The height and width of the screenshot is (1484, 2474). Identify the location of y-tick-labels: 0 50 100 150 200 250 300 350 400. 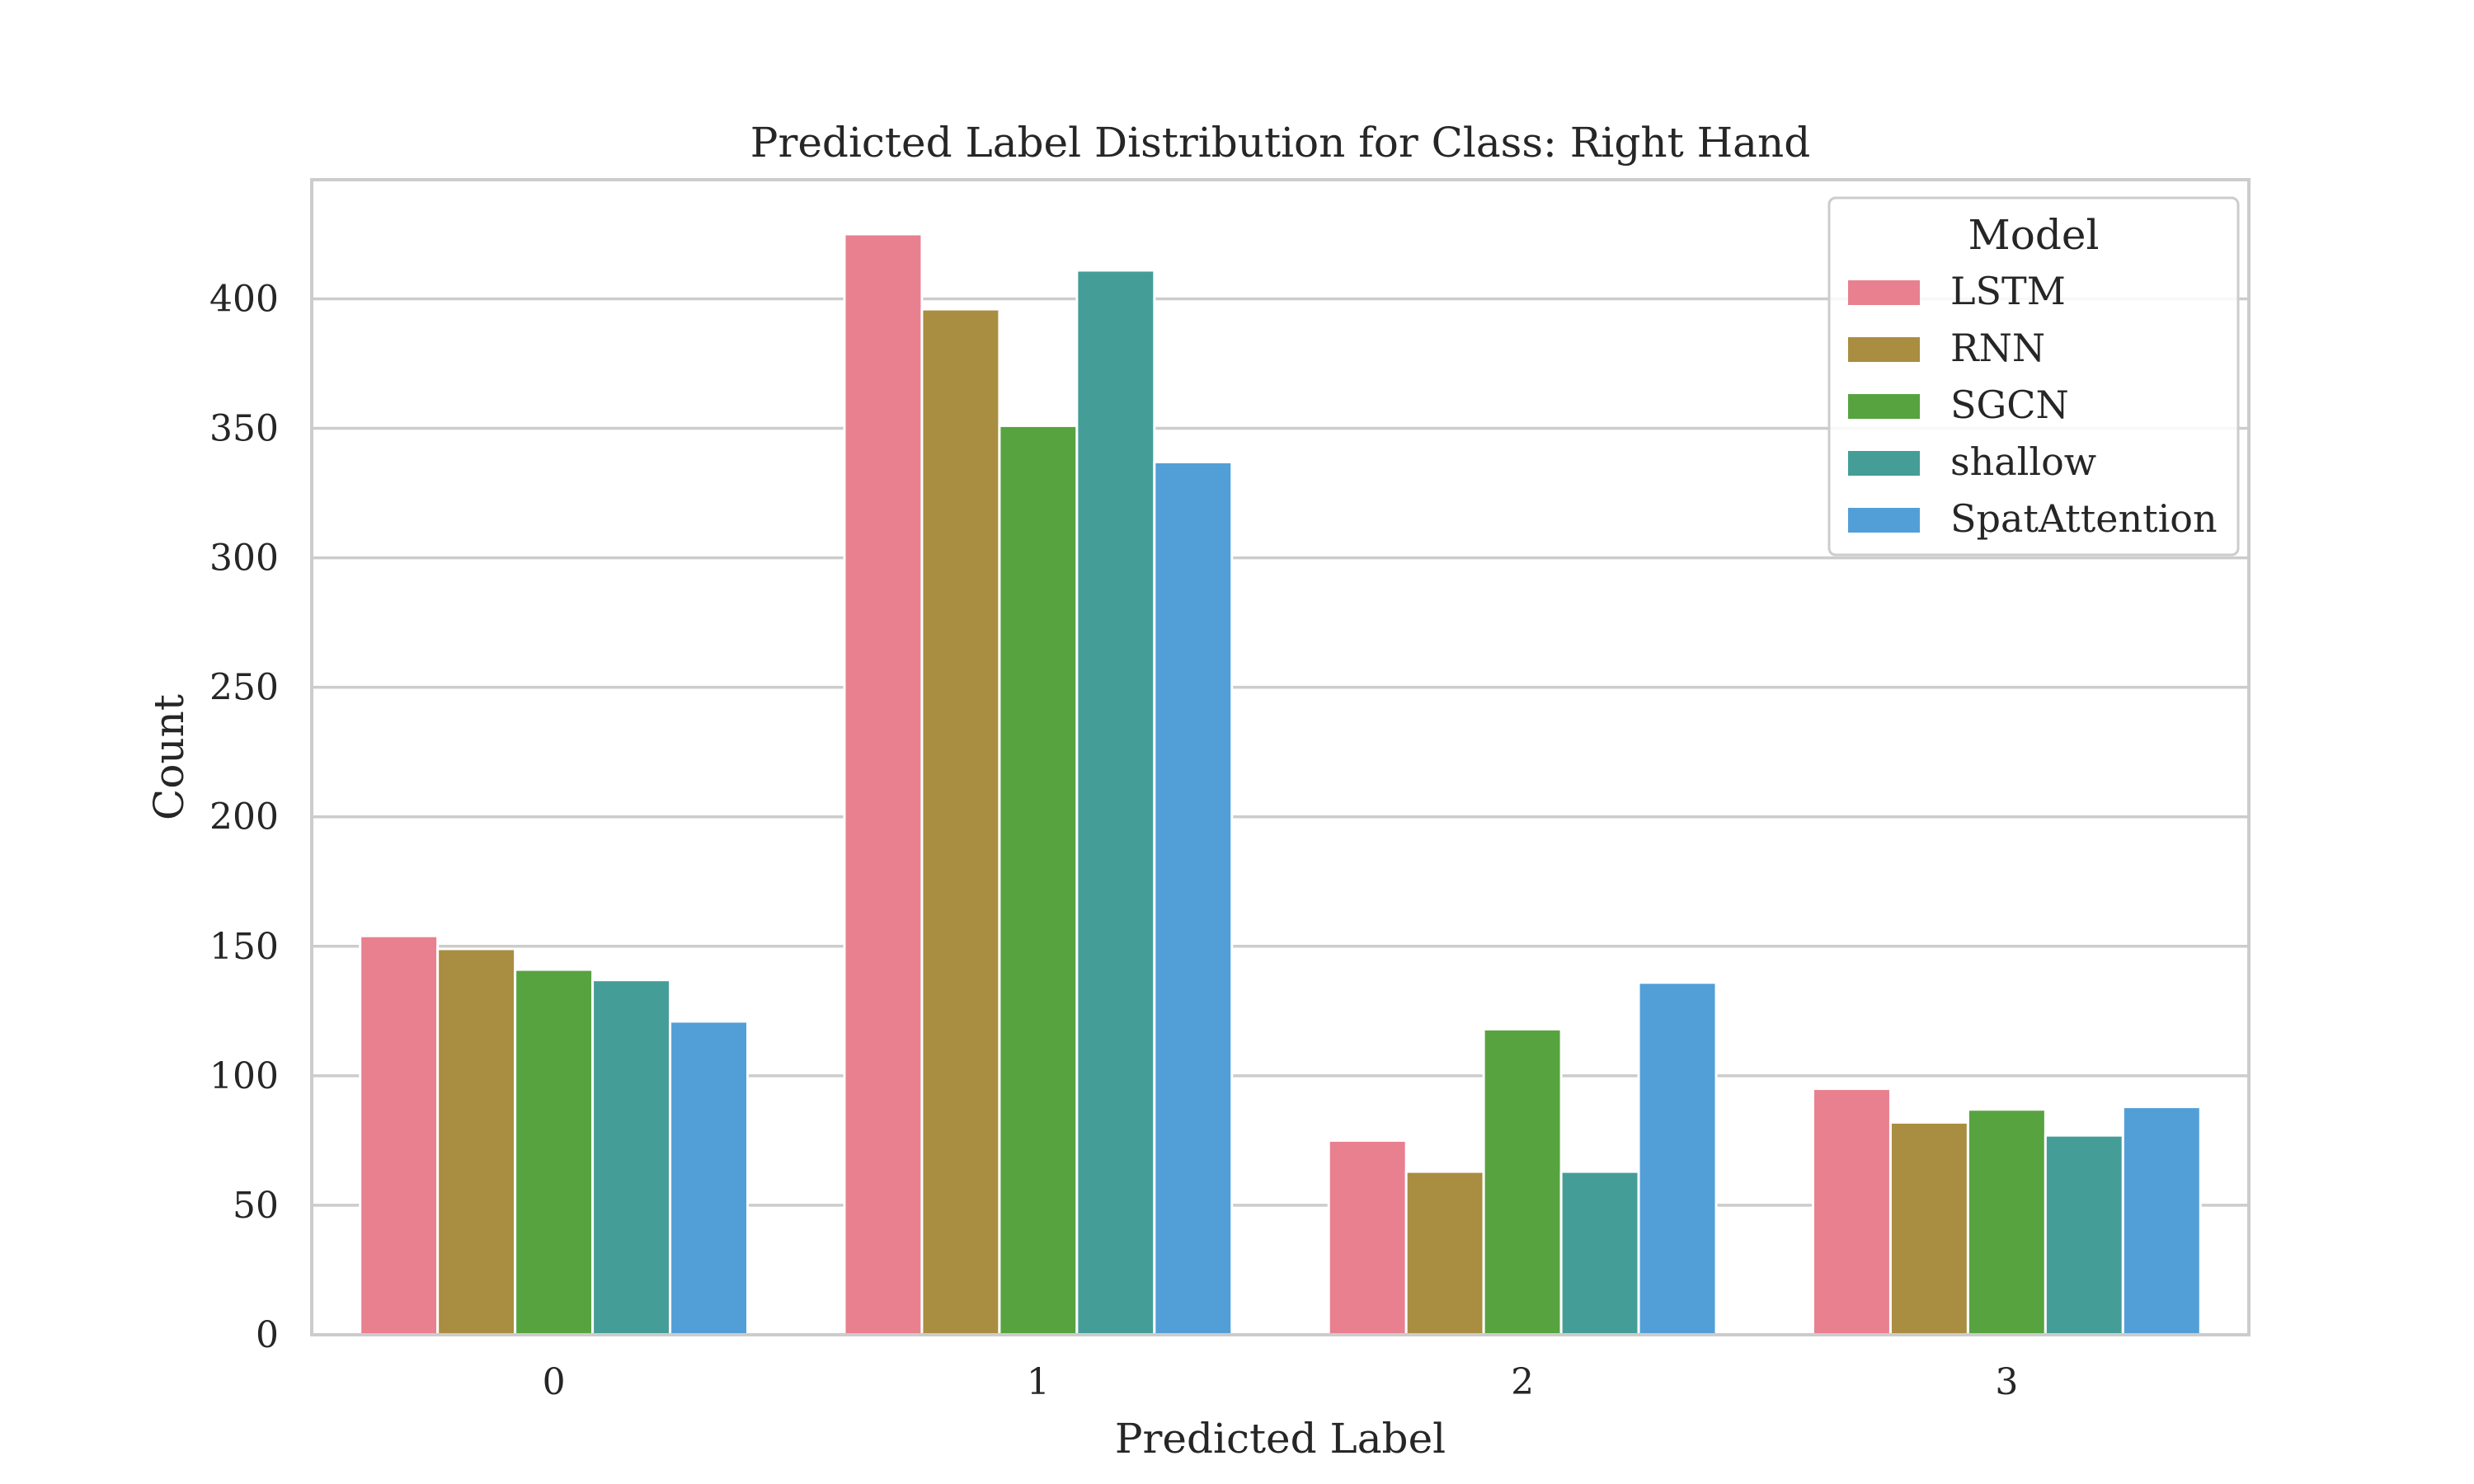
(244, 817).